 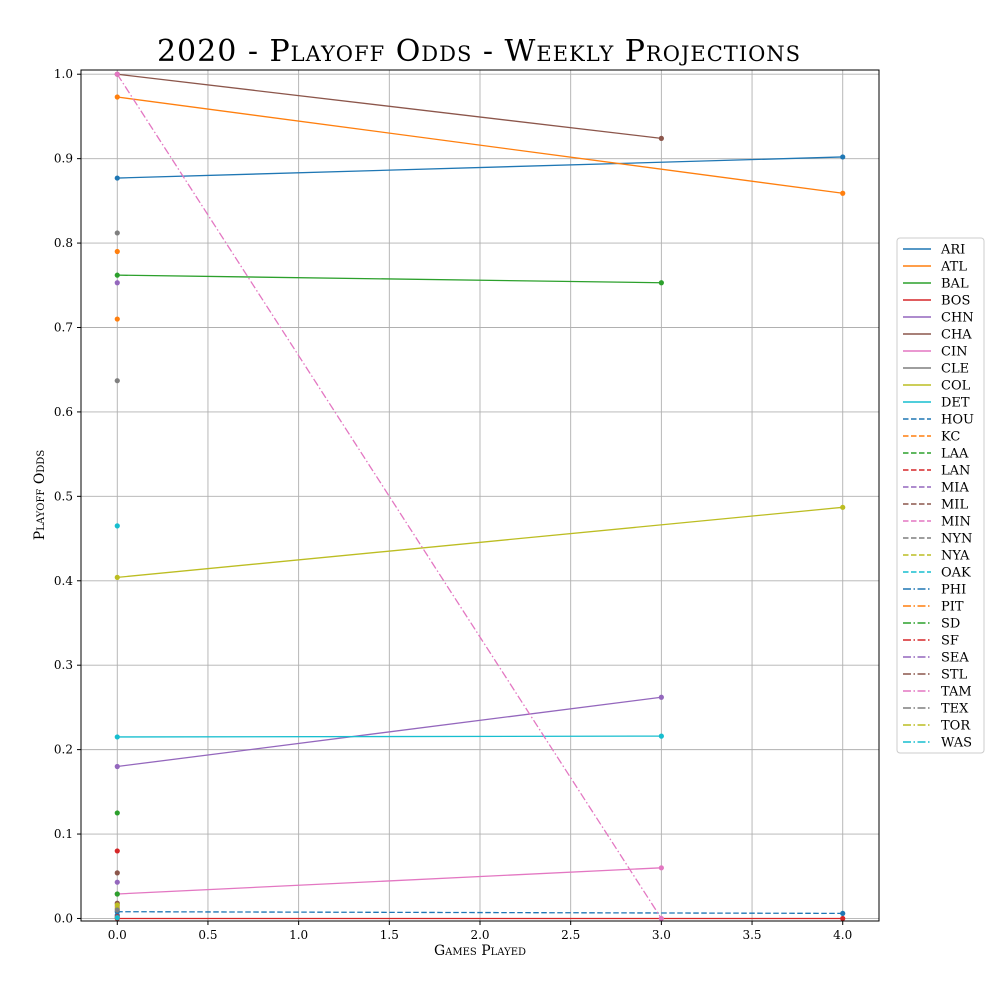 I want to click on legend-label: LAA, so click(x=955, y=454).